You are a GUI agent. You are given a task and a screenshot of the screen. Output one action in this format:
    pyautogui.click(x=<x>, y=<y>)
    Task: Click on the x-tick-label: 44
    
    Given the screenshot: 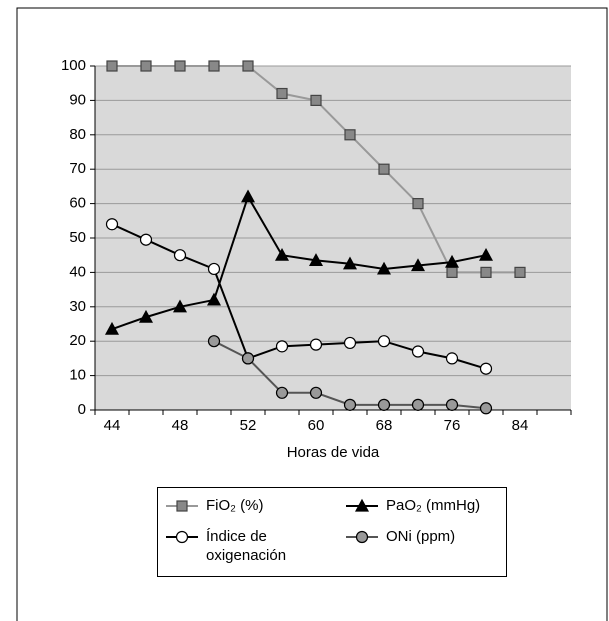 What is the action you would take?
    pyautogui.click(x=112, y=425)
    